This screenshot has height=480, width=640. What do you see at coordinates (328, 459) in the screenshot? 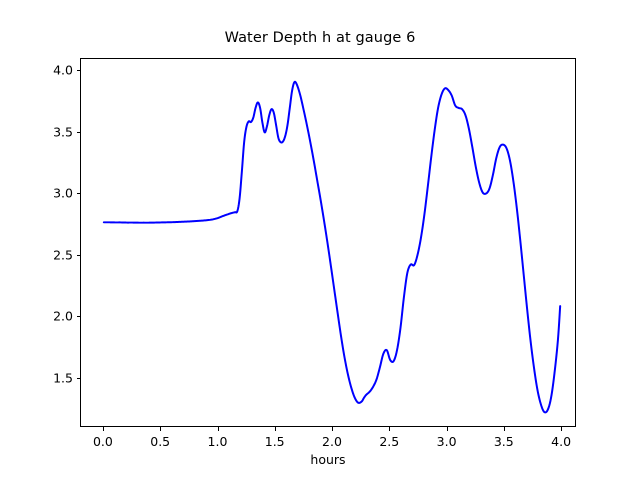
I see `x-axis-label: hours` at bounding box center [328, 459].